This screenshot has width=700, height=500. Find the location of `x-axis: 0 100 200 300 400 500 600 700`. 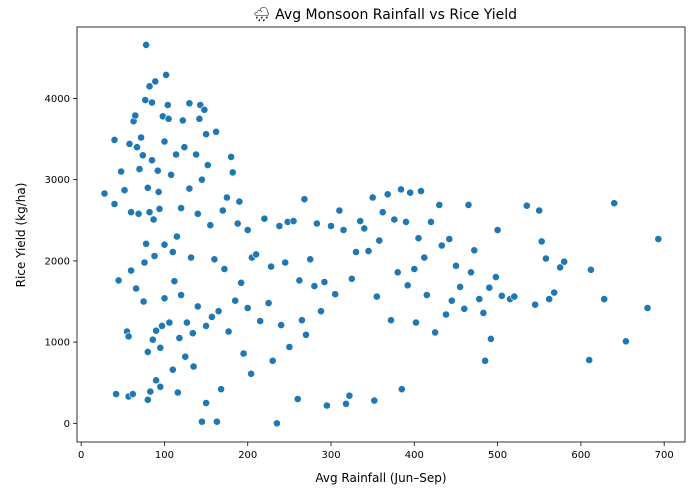

x-axis: 0 100 200 300 400 500 600 700 is located at coordinates (376, 451).